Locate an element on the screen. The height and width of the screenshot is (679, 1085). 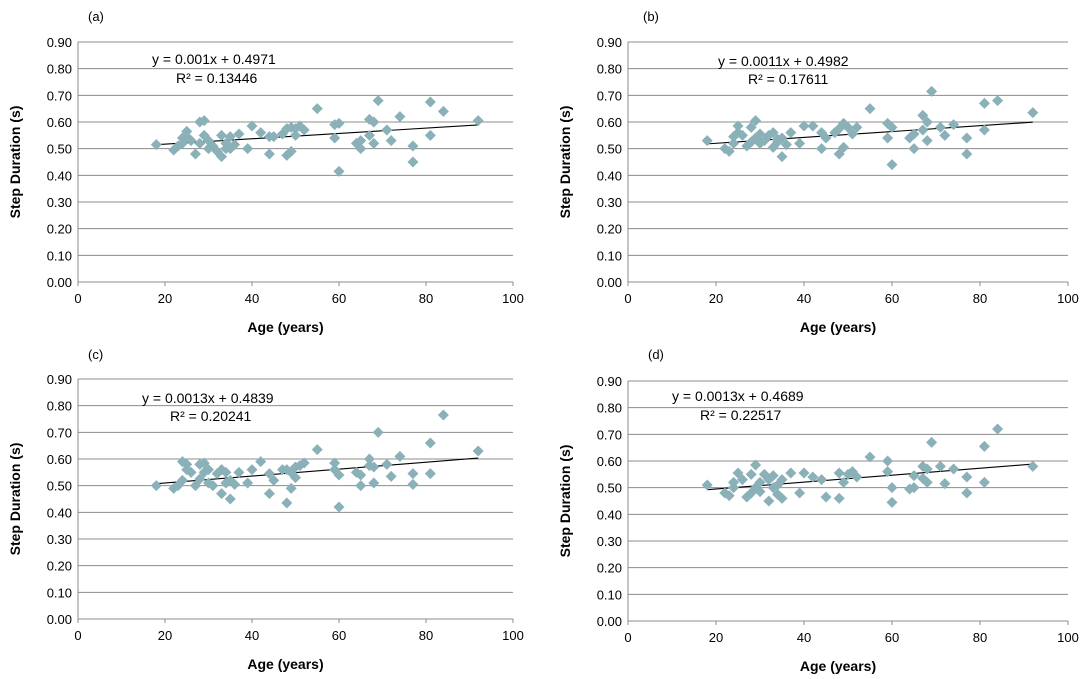
y-tick-label: 0.20 is located at coordinates (59, 229).